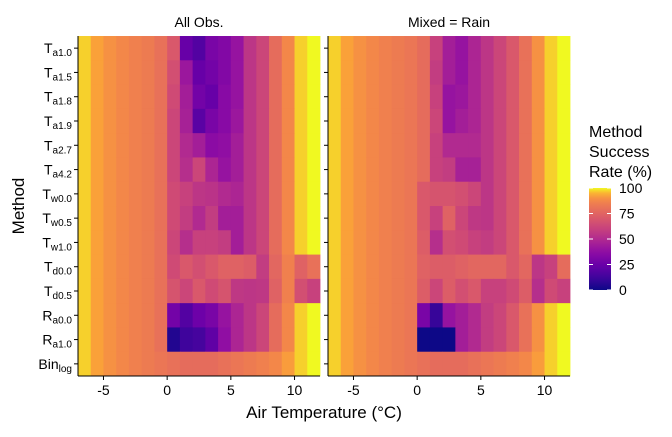 This screenshot has width=672, height=437. What do you see at coordinates (46, 218) in the screenshot?
I see `method-base: T` at bounding box center [46, 218].